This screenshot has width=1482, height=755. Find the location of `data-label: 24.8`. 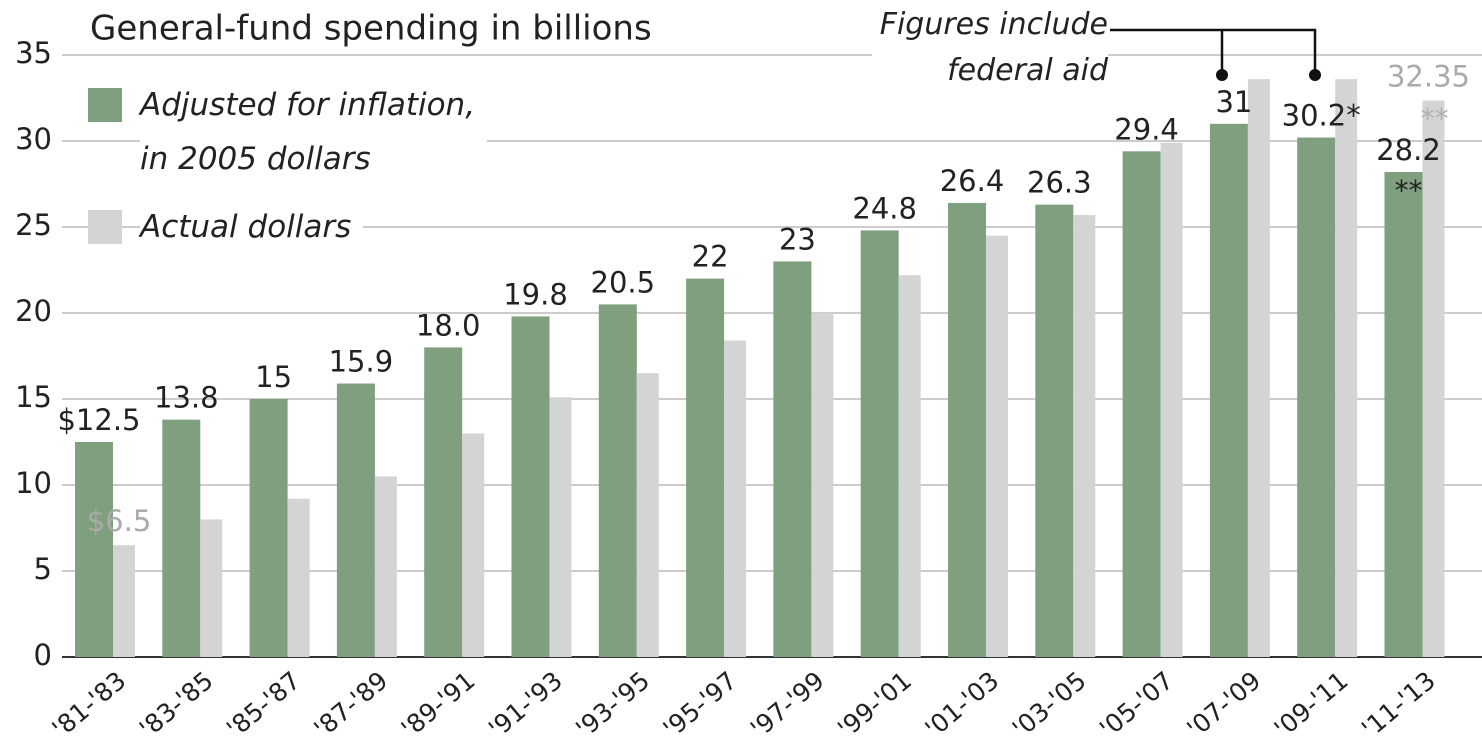

data-label: 24.8 is located at coordinates (884, 208).